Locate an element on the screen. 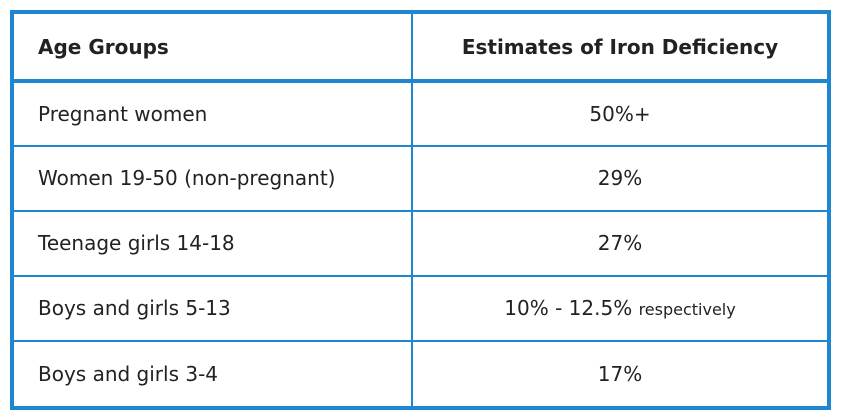 The image size is (841, 420). cell-estimate: 29% is located at coordinates (619, 178).